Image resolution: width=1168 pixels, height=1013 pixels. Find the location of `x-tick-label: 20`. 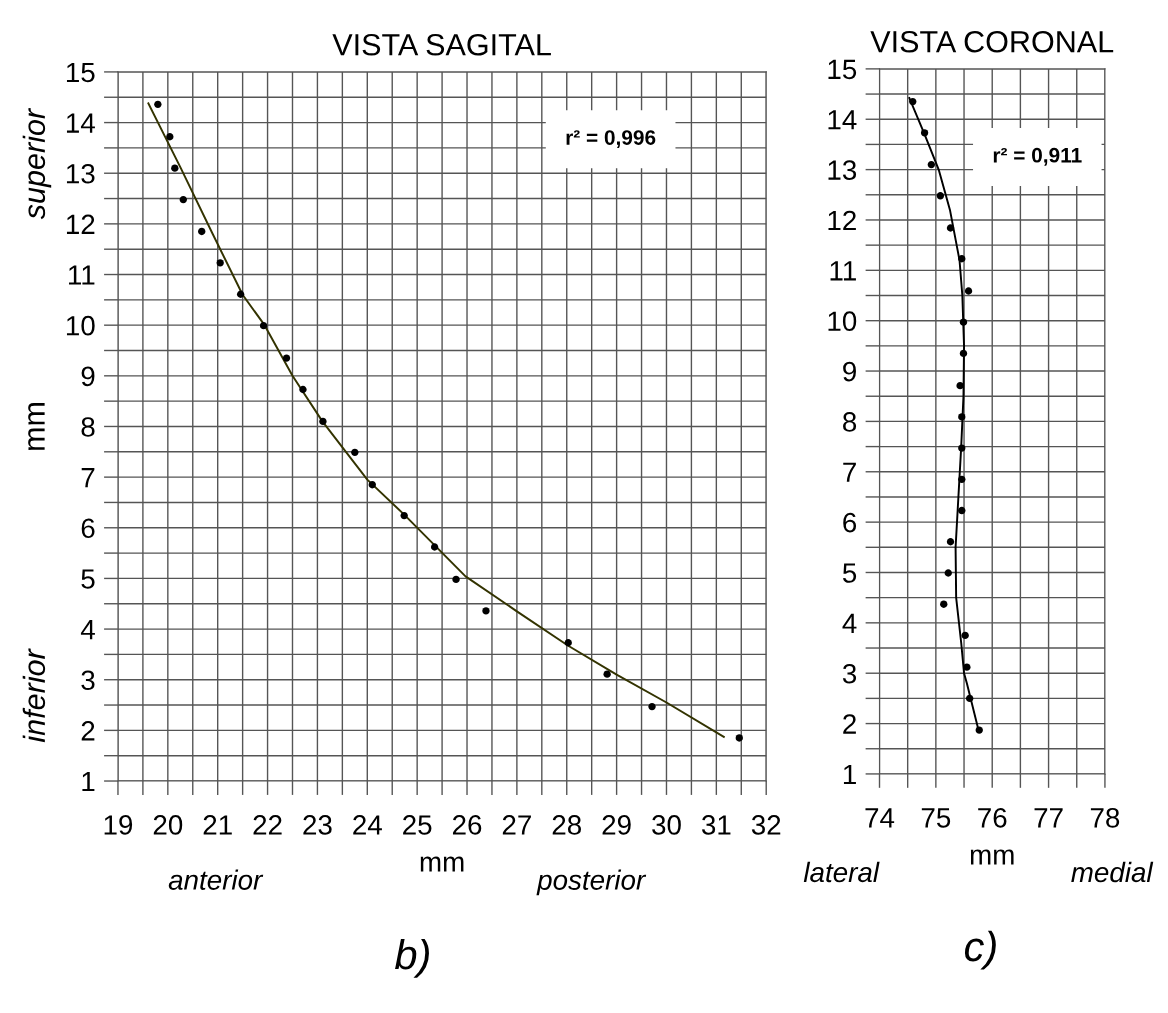

x-tick-label: 20 is located at coordinates (168, 825).